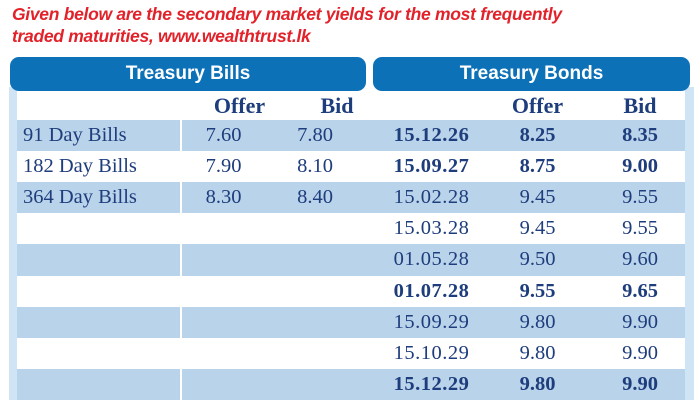  I want to click on table-row: 01.05.28 9.50 9.60, so click(351, 260).